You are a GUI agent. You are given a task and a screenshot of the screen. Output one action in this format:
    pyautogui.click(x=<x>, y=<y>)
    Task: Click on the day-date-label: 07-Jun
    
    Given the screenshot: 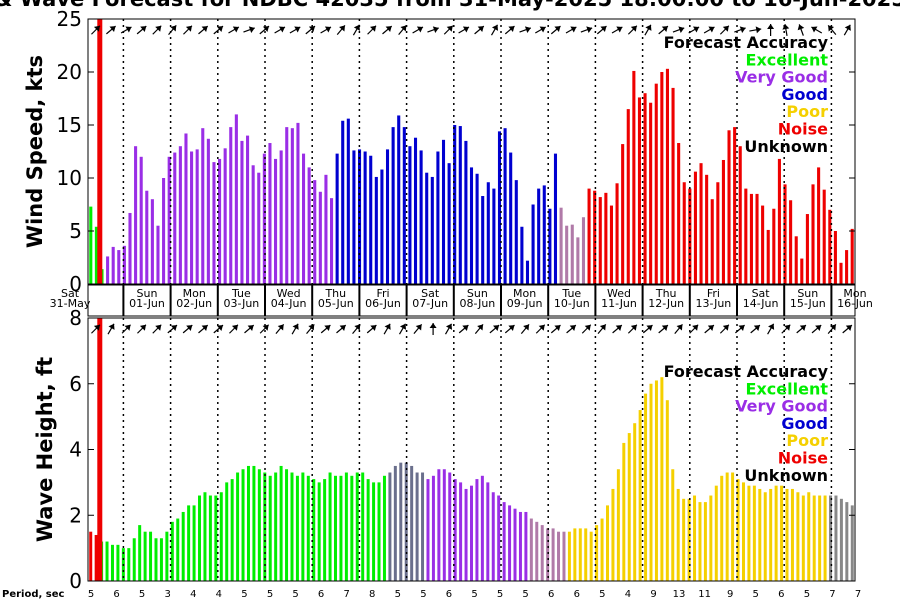 What is the action you would take?
    pyautogui.click(x=430, y=303)
    